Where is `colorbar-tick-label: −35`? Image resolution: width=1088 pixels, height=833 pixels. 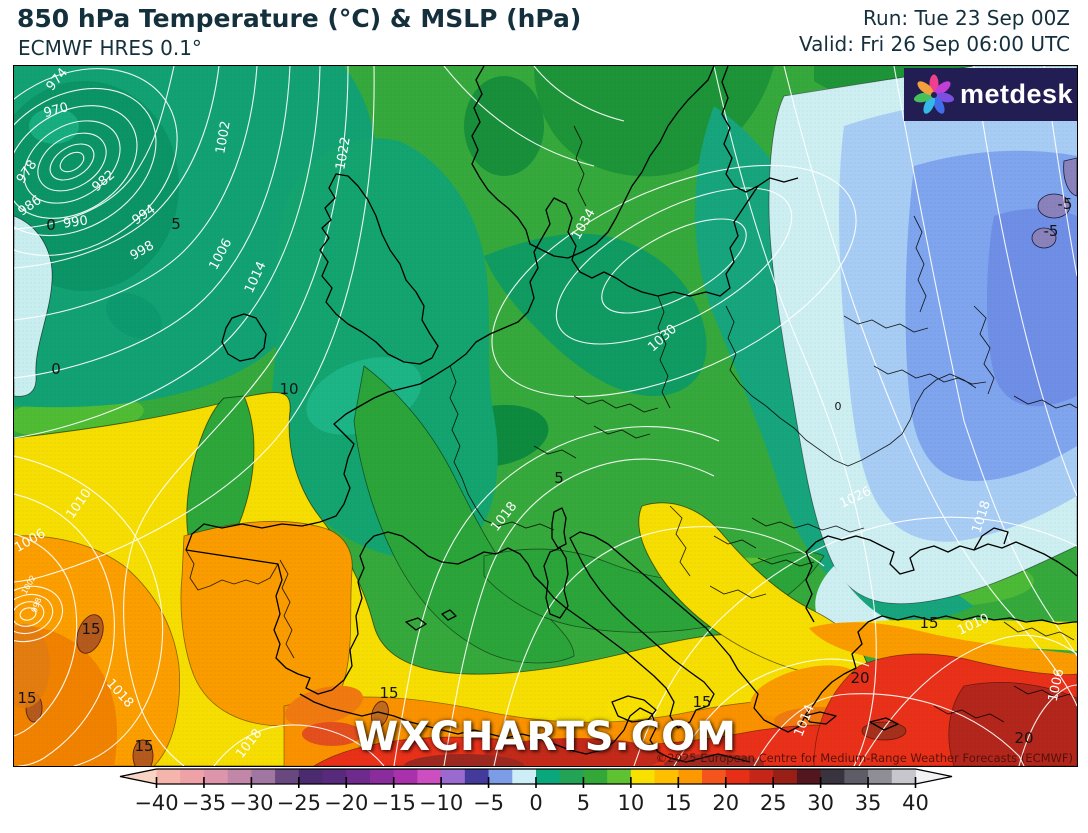 colorbar-tick-label: −35 is located at coordinates (204, 803).